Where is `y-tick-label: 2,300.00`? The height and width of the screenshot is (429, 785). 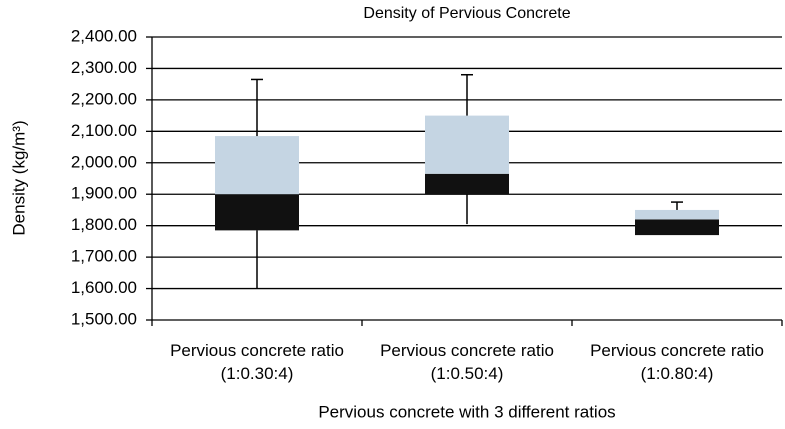 y-tick-label: 2,300.00 is located at coordinates (104, 67).